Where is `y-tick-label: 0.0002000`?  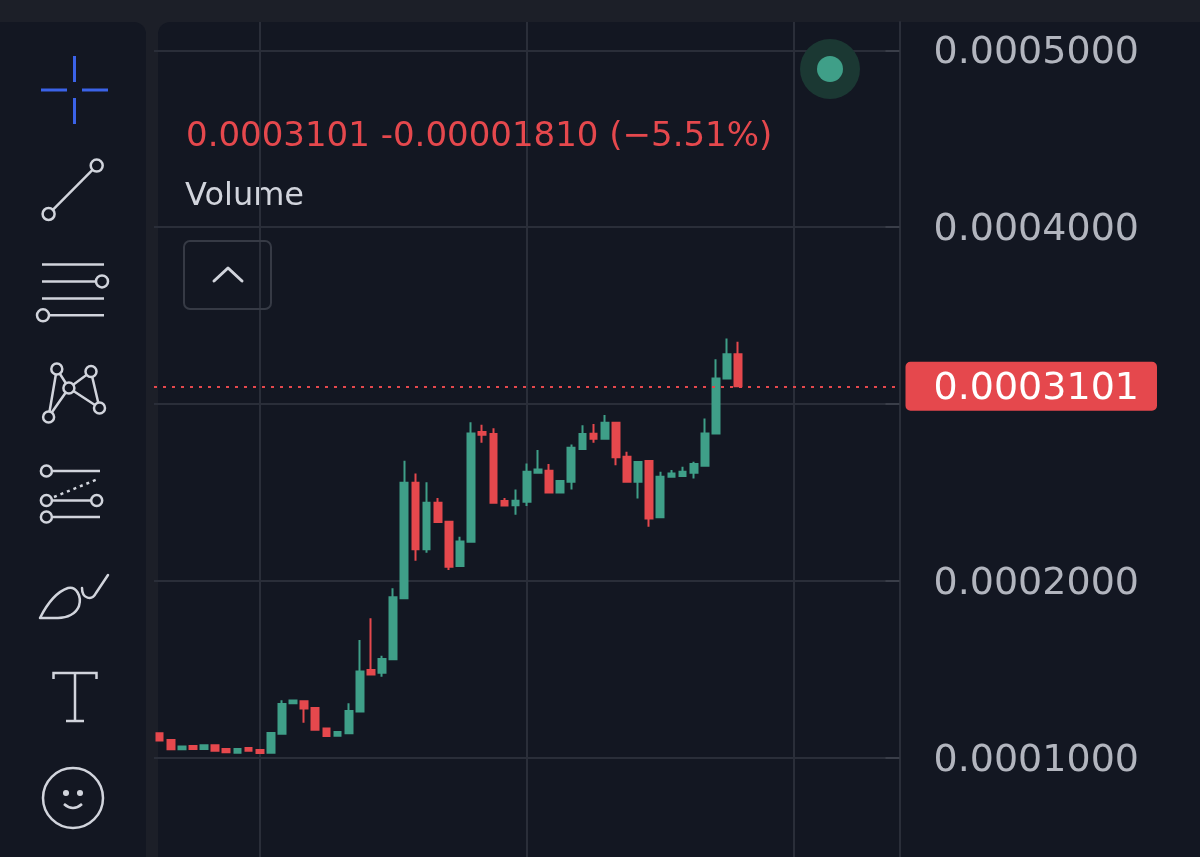
y-tick-label: 0.0002000 is located at coordinates (1036, 581).